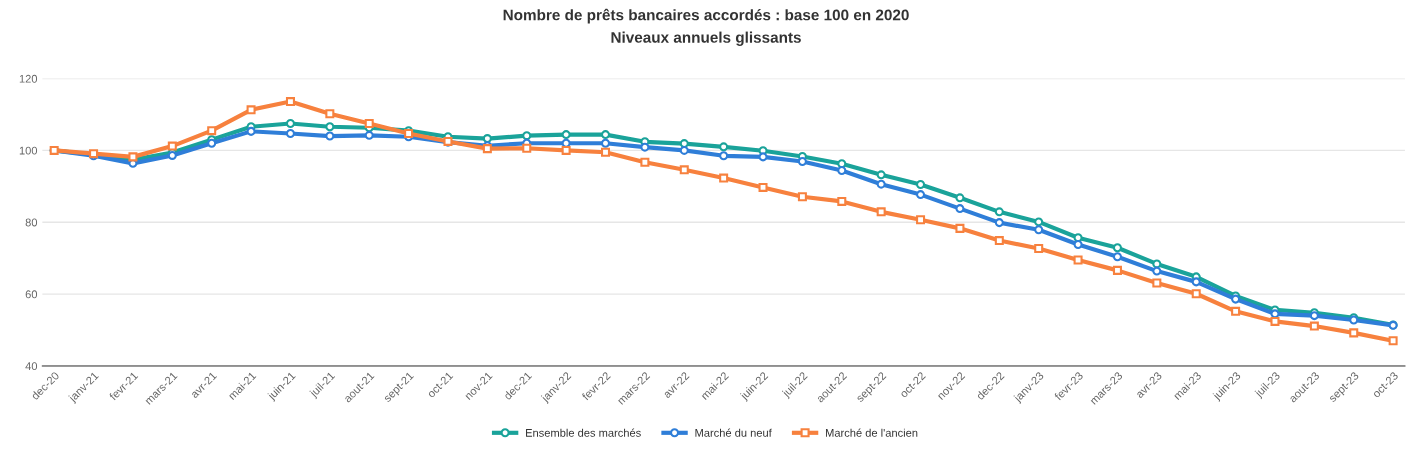 This screenshot has height=449, width=1412. Describe the element at coordinates (583, 432) in the screenshot. I see `legend-label: Ensemble des marchés` at that location.